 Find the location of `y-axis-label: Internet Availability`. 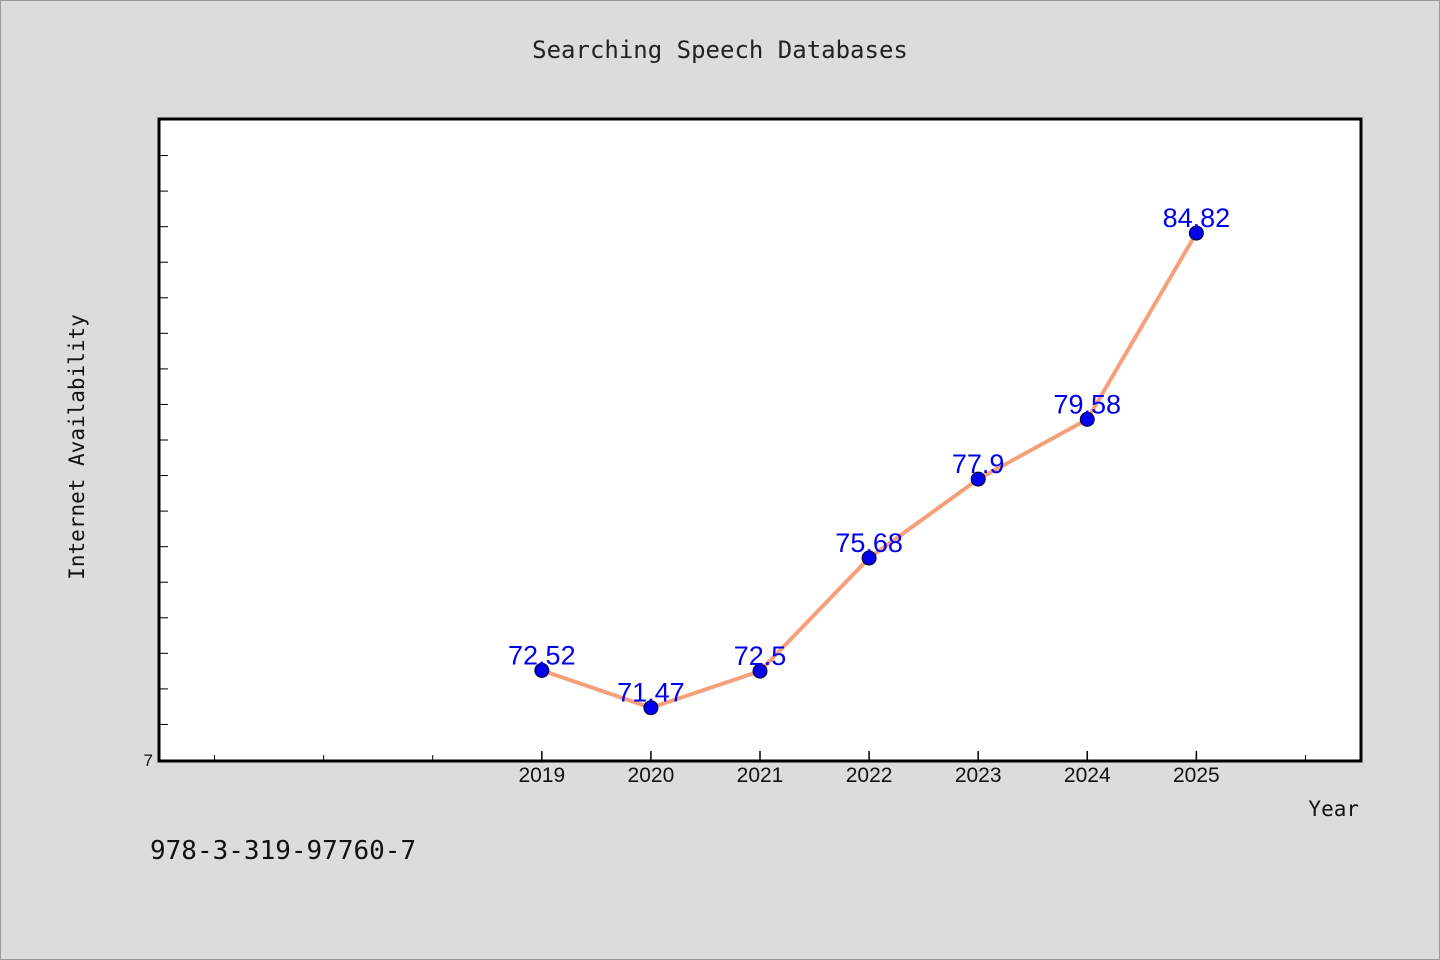

y-axis-label: Internet Availability is located at coordinates (77, 447).